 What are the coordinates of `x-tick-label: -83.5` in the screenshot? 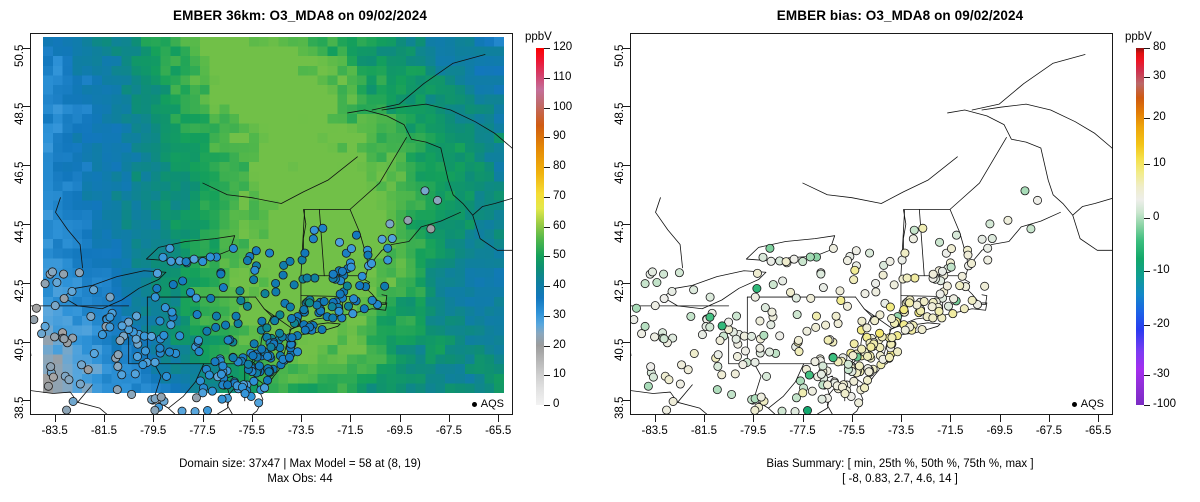 It's located at (654, 431).